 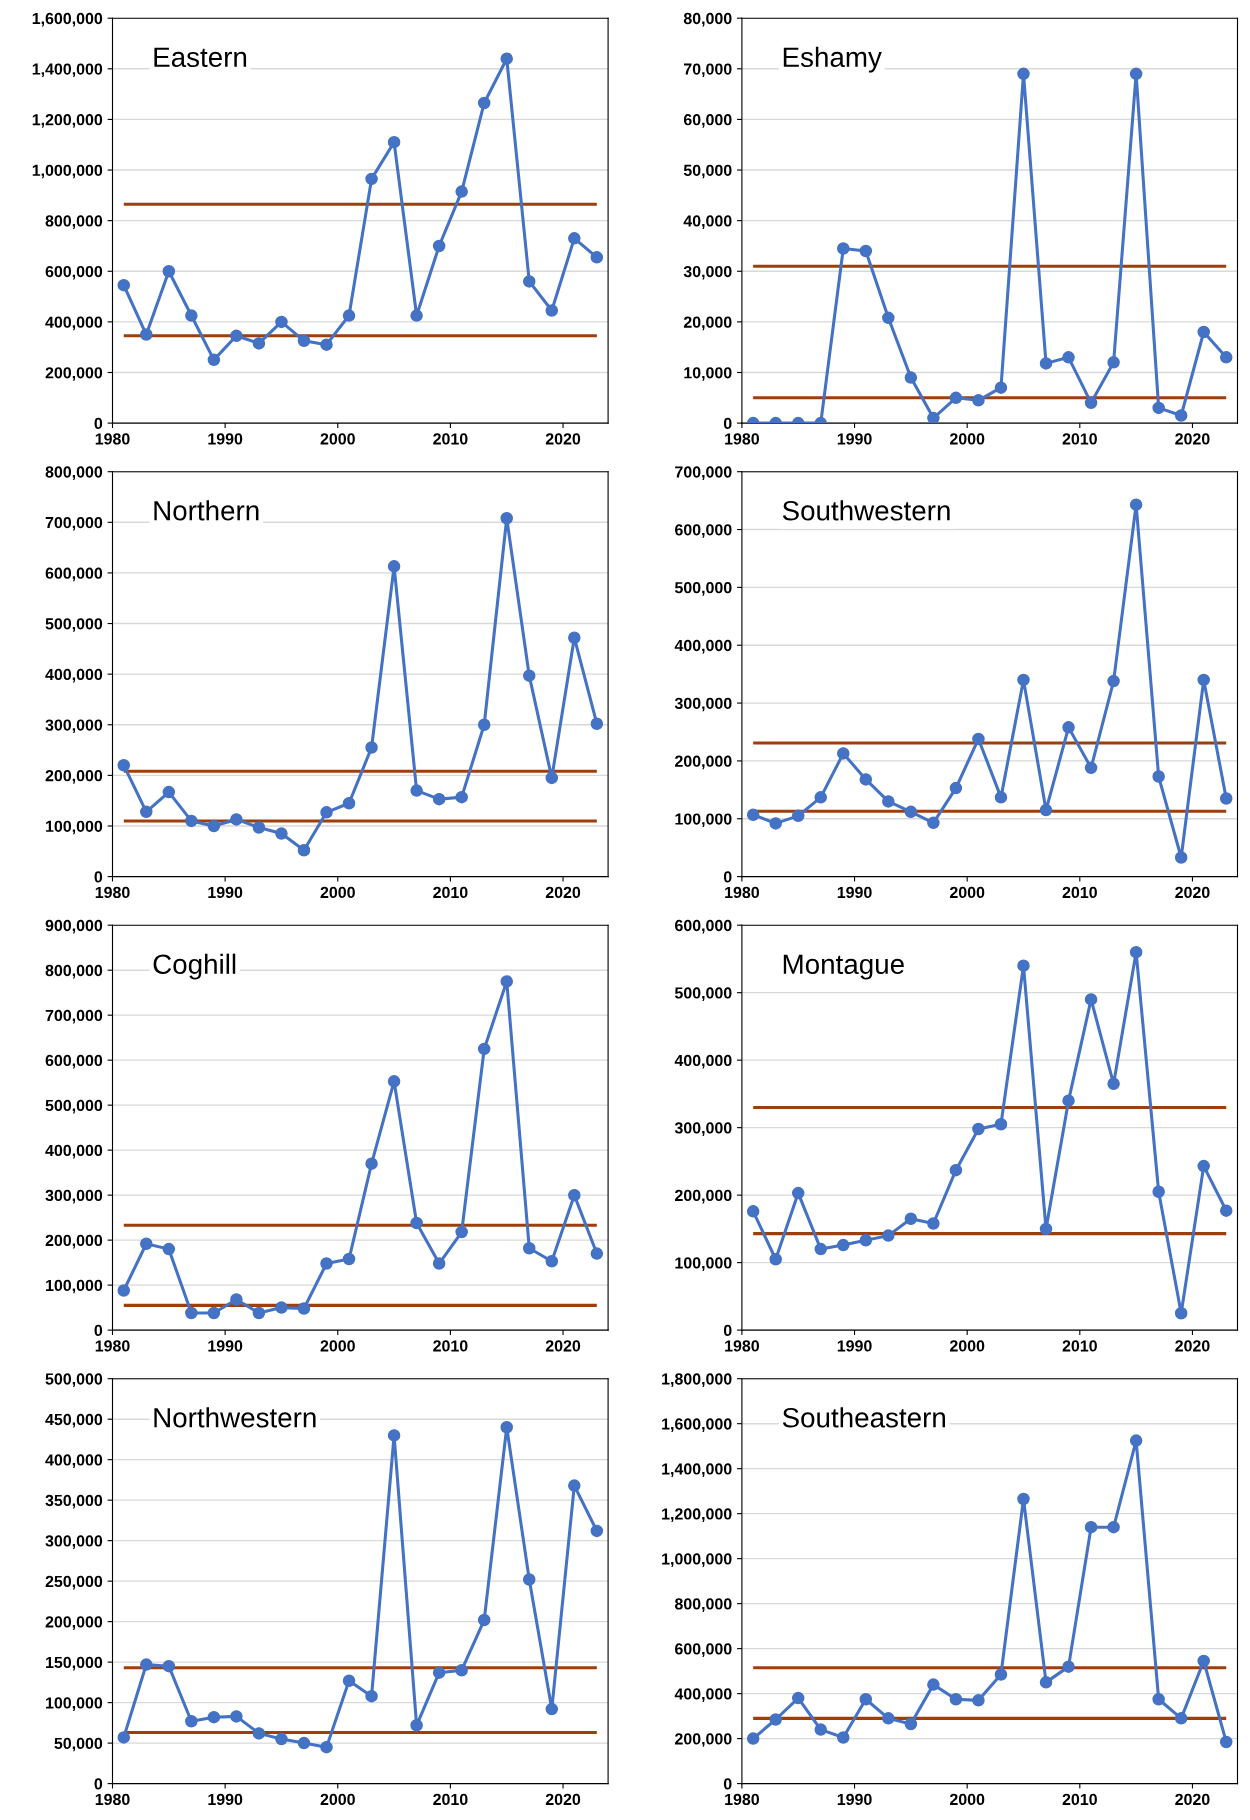 What do you see at coordinates (866, 510) in the screenshot?
I see `text: Southwestern` at bounding box center [866, 510].